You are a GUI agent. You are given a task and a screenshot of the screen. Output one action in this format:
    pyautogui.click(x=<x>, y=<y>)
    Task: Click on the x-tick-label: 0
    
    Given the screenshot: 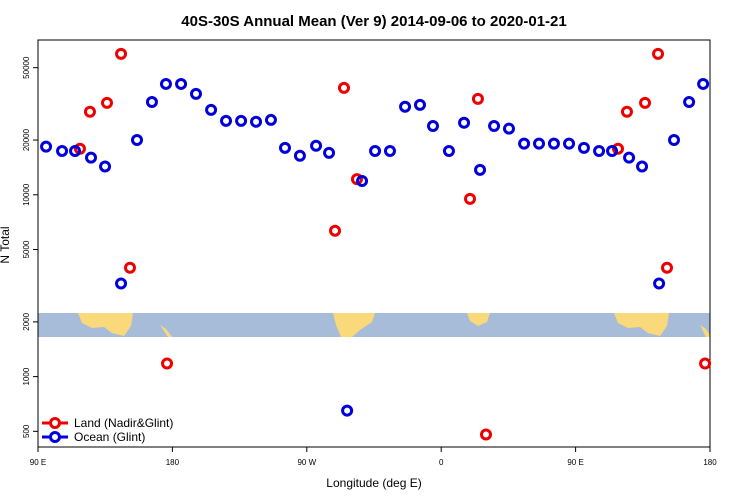 What is the action you would take?
    pyautogui.click(x=441, y=462)
    